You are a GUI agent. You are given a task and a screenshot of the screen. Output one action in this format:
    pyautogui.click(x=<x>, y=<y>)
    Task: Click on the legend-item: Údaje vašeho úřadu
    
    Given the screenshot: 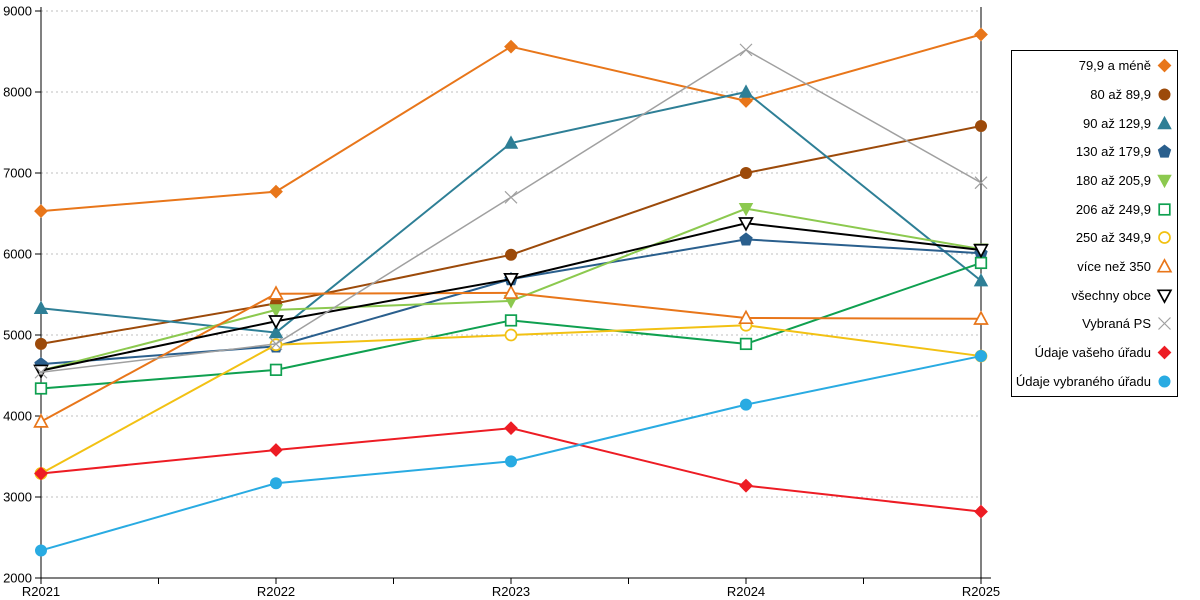 What is the action you would take?
    pyautogui.click(x=1093, y=352)
    